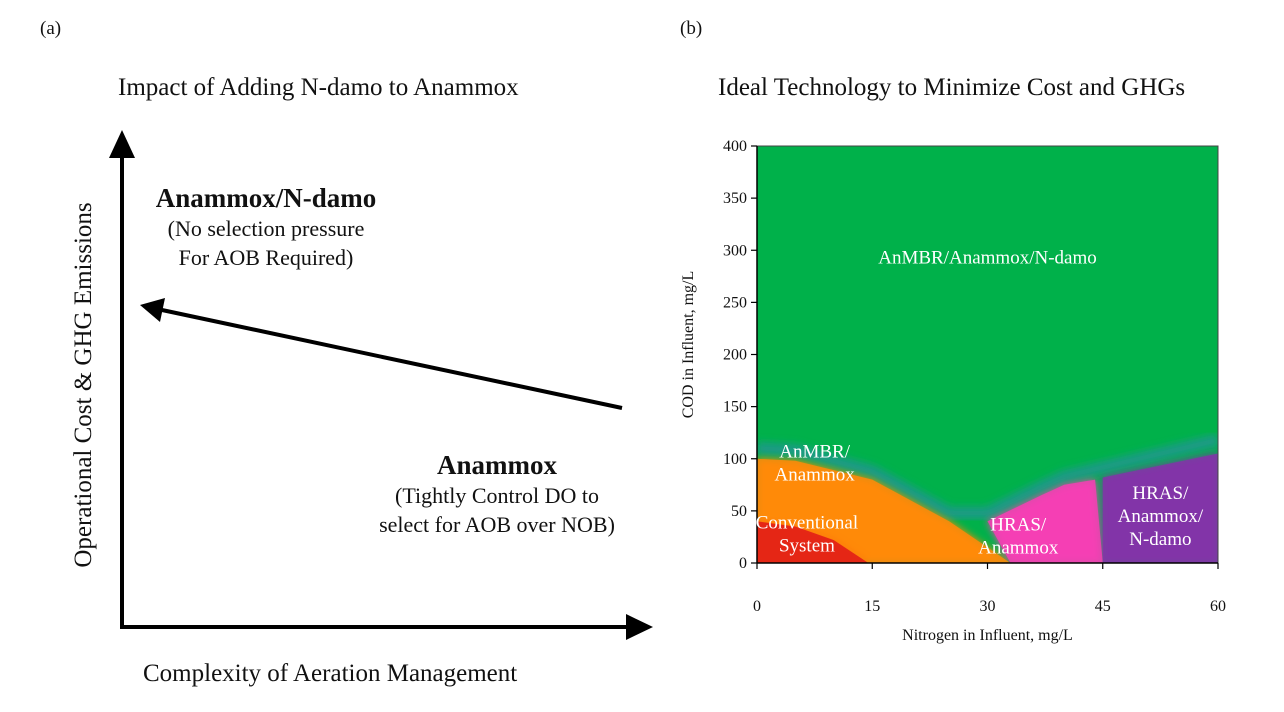 The height and width of the screenshot is (712, 1284). I want to click on anammox-ndamo-note-line-1: (No selection pressure, so click(266, 228).